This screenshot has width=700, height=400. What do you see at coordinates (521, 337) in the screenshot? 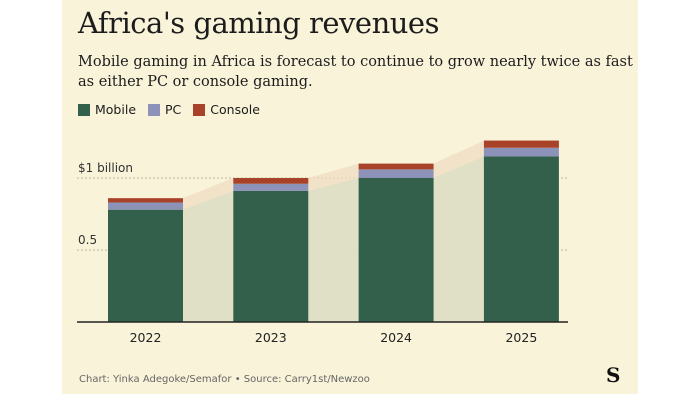
I see `x-tick-label: 2025` at bounding box center [521, 337].